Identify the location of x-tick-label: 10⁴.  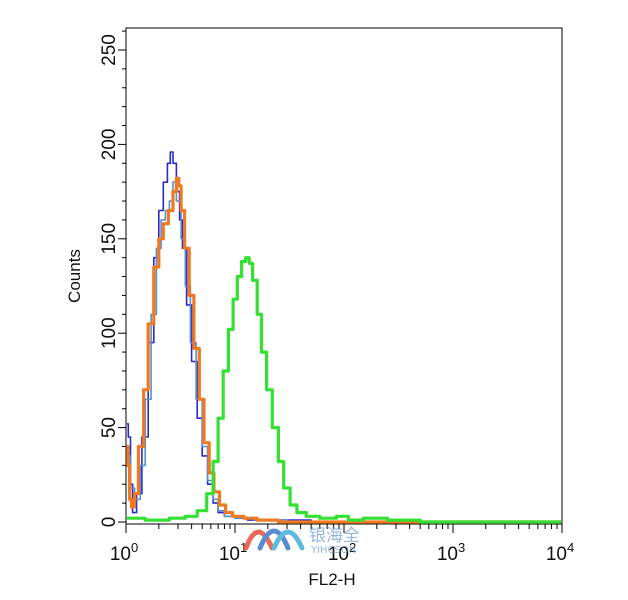
(560, 552).